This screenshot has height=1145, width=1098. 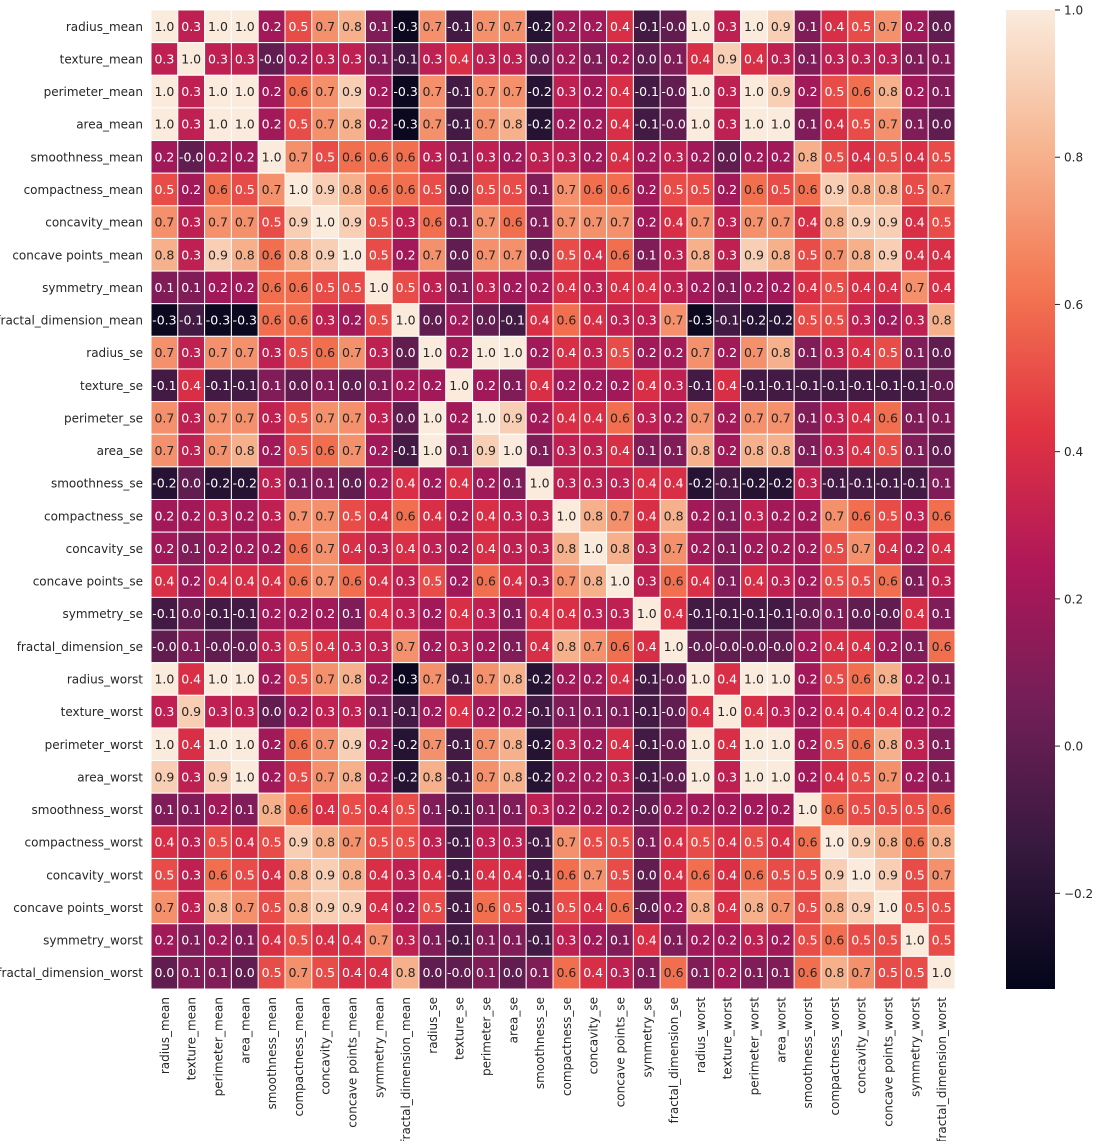 I want to click on y-tick-label: concavity_se, so click(x=104, y=549).